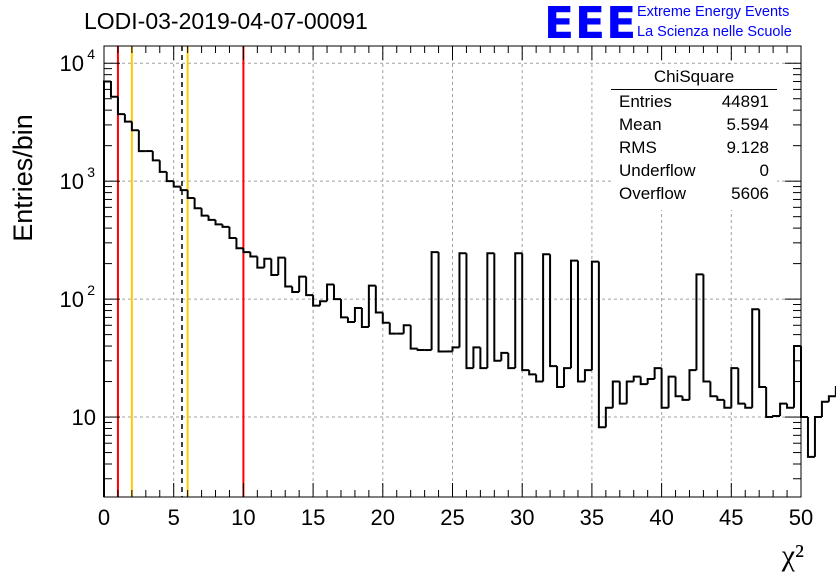  I want to click on stats-divider, so click(694, 89).